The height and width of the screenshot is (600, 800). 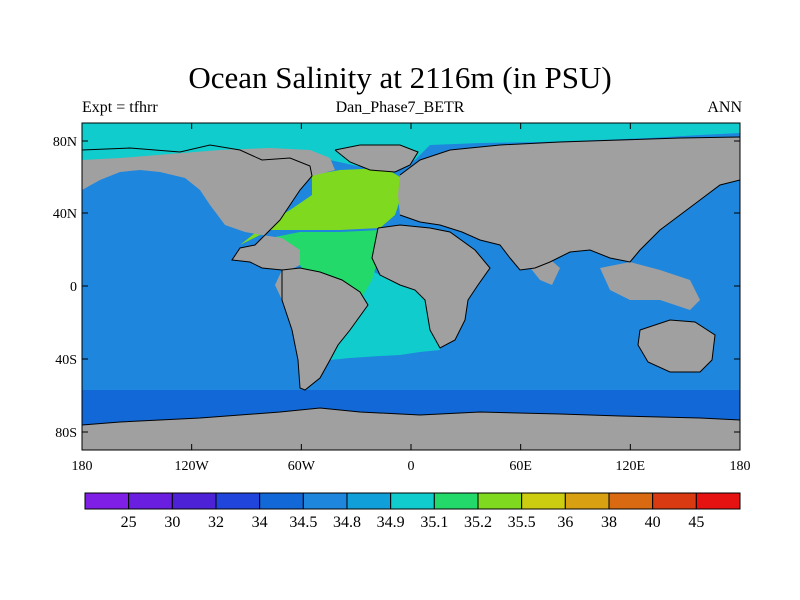 I want to click on coastline-asia-east, so click(x=569, y=225).